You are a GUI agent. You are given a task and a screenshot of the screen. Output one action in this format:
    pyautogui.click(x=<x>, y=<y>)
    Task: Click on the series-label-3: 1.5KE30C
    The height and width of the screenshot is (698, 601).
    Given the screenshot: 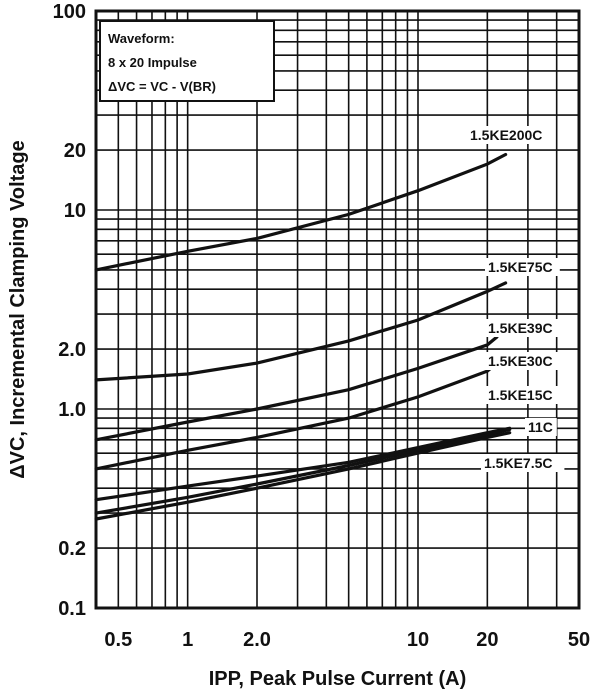 What is the action you would take?
    pyautogui.click(x=520, y=361)
    